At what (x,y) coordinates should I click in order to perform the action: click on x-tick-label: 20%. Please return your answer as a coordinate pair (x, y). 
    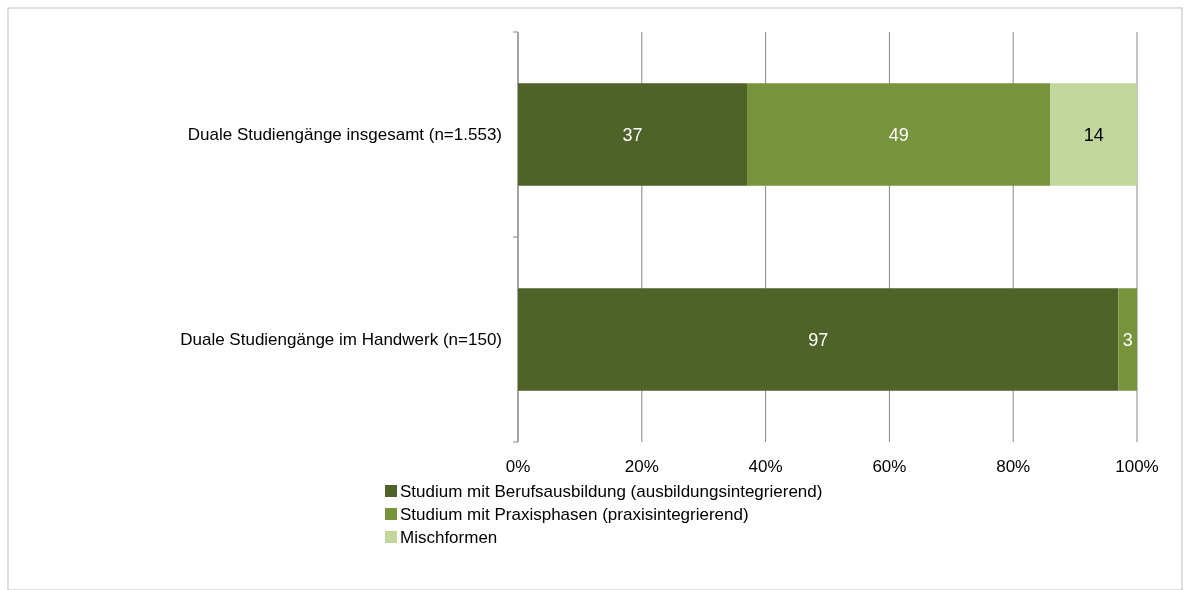
    Looking at the image, I should click on (641, 466).